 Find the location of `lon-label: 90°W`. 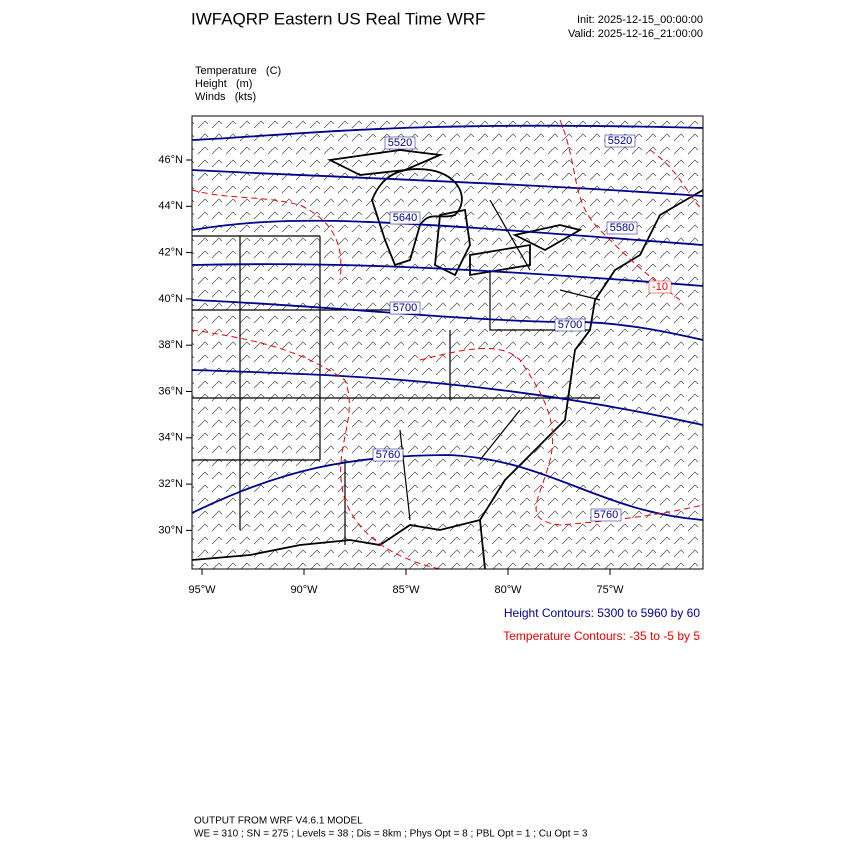

lon-label: 90°W is located at coordinates (304, 590).